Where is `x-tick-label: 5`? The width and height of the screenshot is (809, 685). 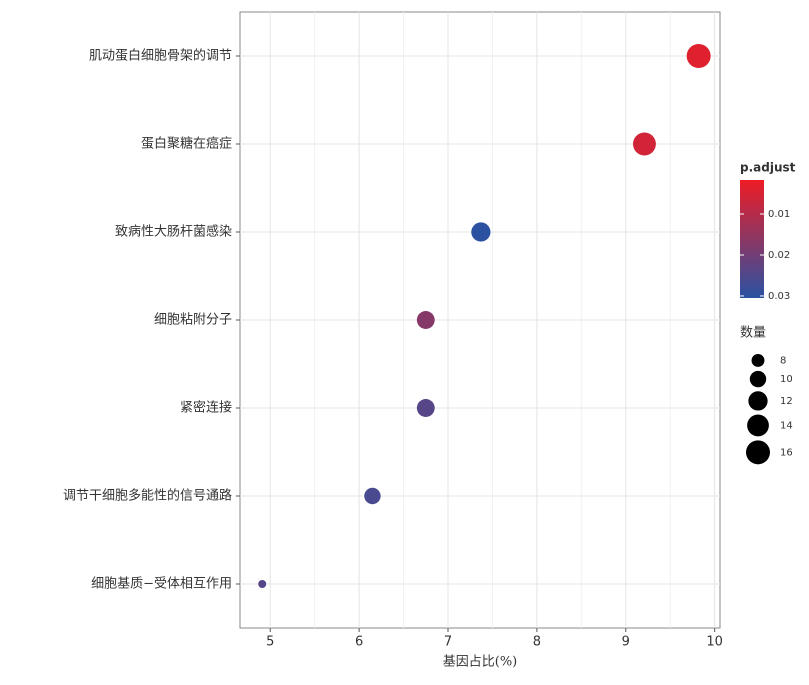 x-tick-label: 5 is located at coordinates (270, 642).